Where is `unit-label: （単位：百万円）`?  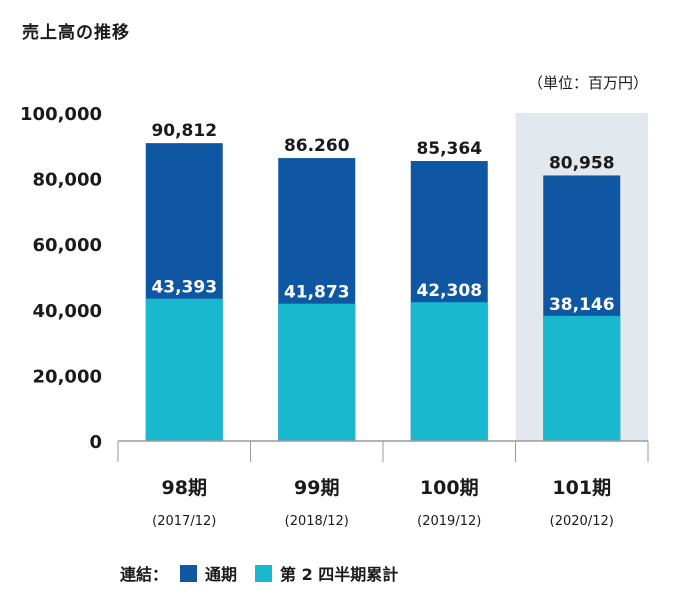 unit-label: （単位：百万円） is located at coordinates (588, 83).